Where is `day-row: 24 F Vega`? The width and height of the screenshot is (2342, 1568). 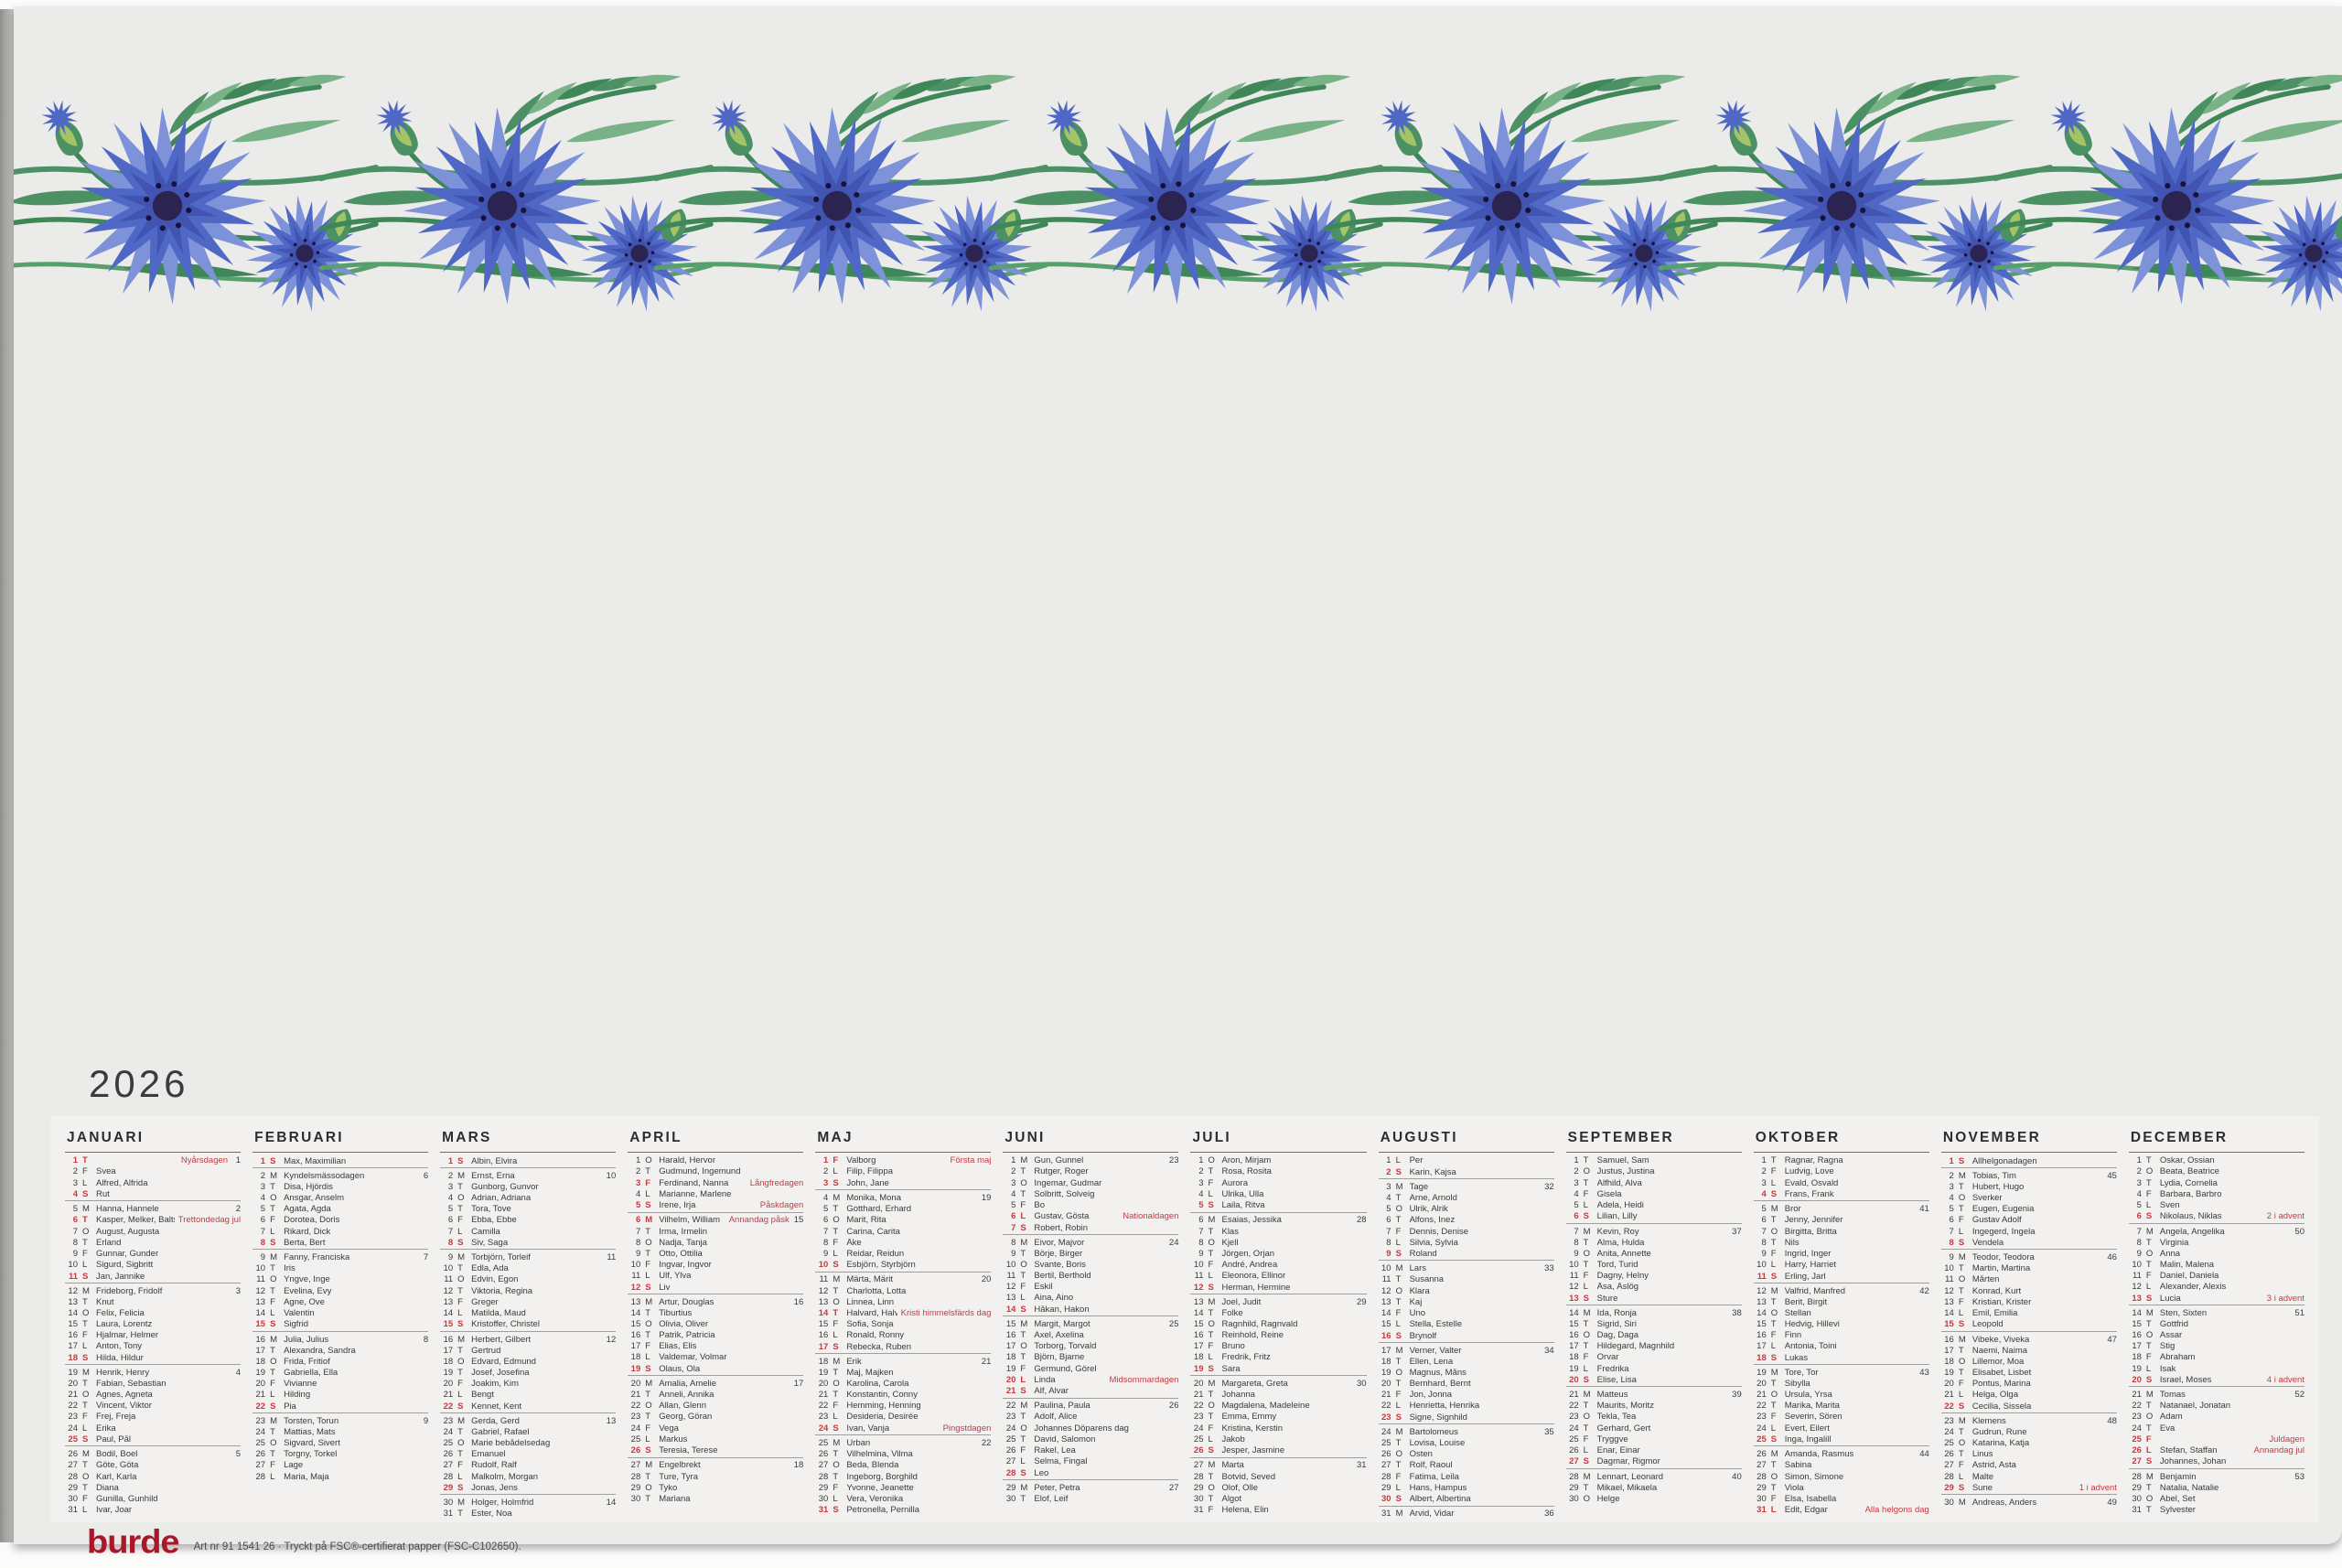
day-row: 24 F Vega is located at coordinates (715, 1428).